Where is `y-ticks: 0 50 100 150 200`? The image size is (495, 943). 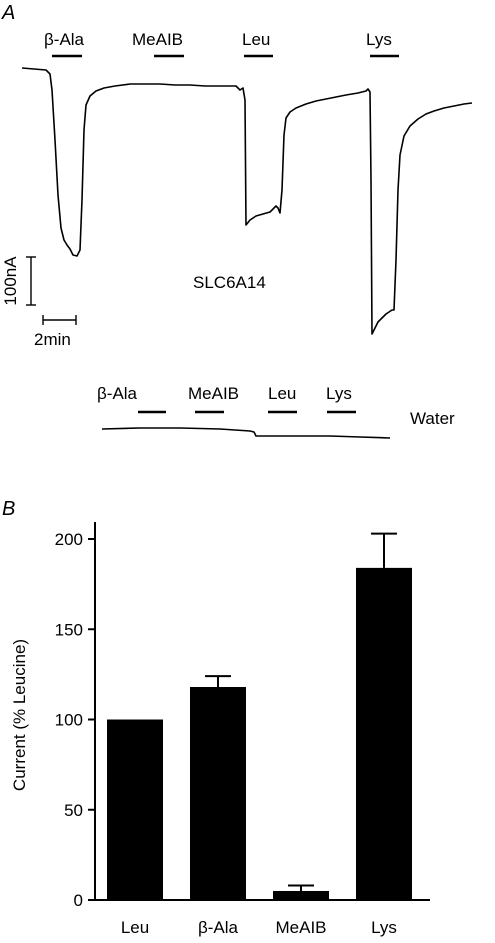 y-ticks: 0 50 100 150 200 is located at coordinates (75, 720).